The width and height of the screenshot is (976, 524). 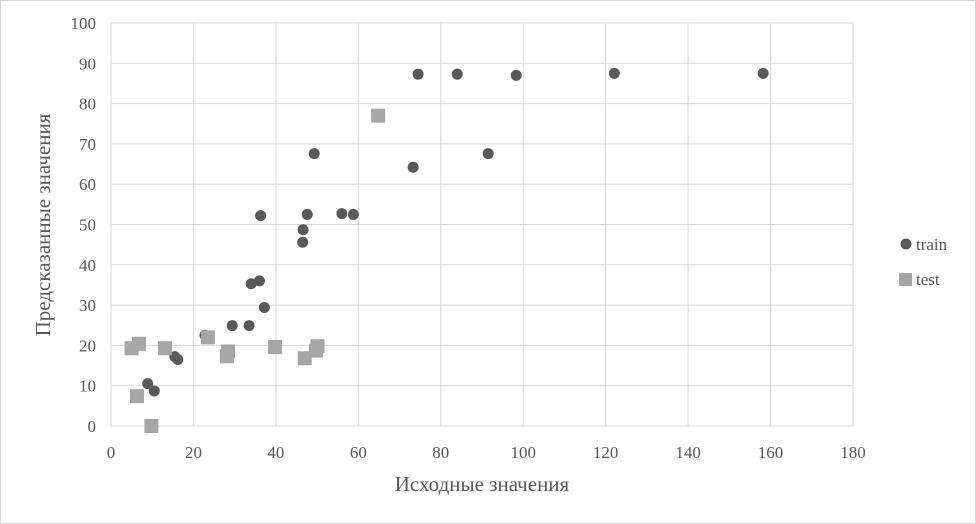 What do you see at coordinates (111, 452) in the screenshot?
I see `x-tick-label: 0` at bounding box center [111, 452].